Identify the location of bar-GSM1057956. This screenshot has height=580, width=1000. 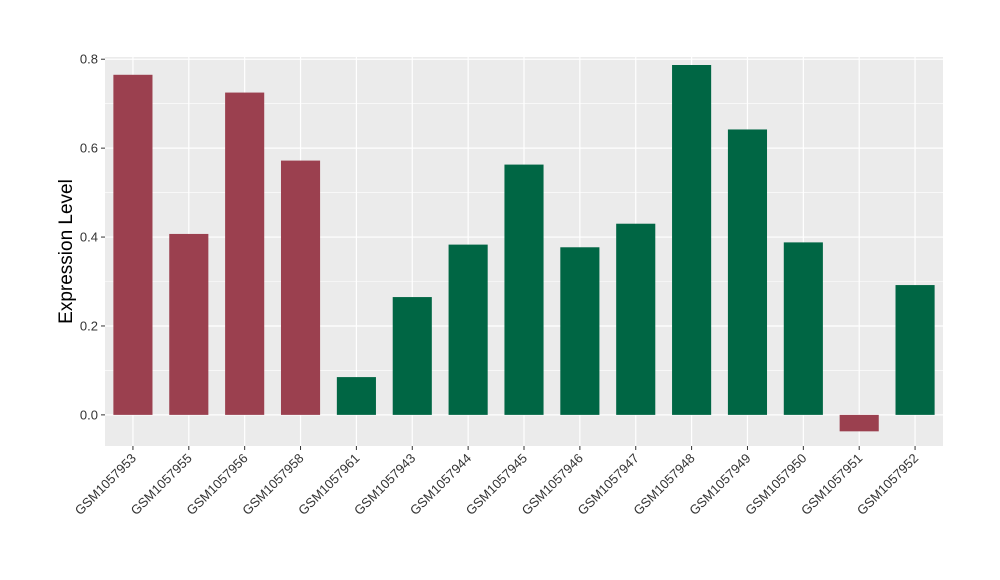
(245, 253).